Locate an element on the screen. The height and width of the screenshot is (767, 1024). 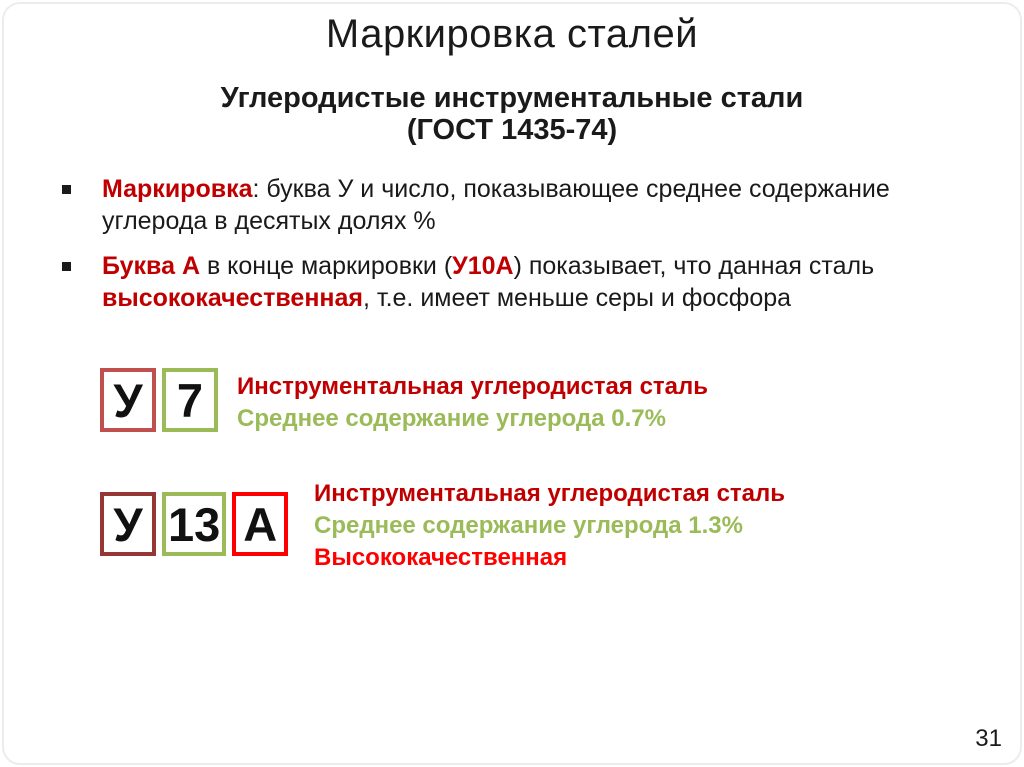
example-description-line: Высококачественная is located at coordinates (441, 557).